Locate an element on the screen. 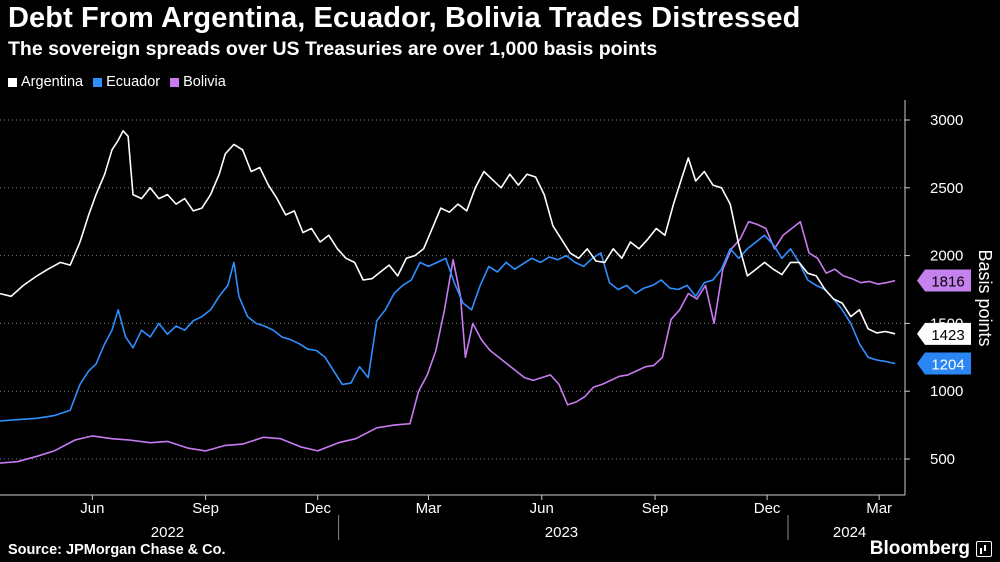 This screenshot has width=1000, height=562. legend-label-argentina: Argentina is located at coordinates (52, 82).